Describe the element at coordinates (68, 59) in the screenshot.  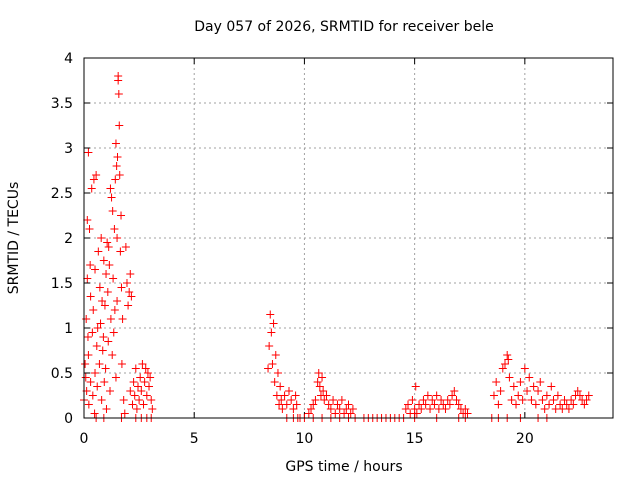
I see `y-tick-label: 4` at that location.